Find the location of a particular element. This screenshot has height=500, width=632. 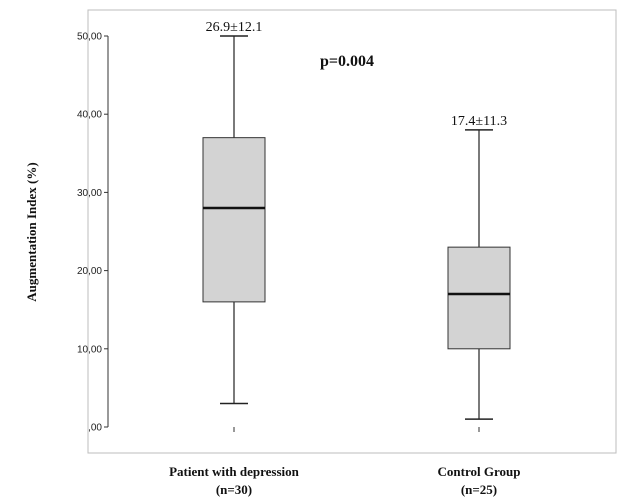

x-category-label: Patient with depression is located at coordinates (234, 471).